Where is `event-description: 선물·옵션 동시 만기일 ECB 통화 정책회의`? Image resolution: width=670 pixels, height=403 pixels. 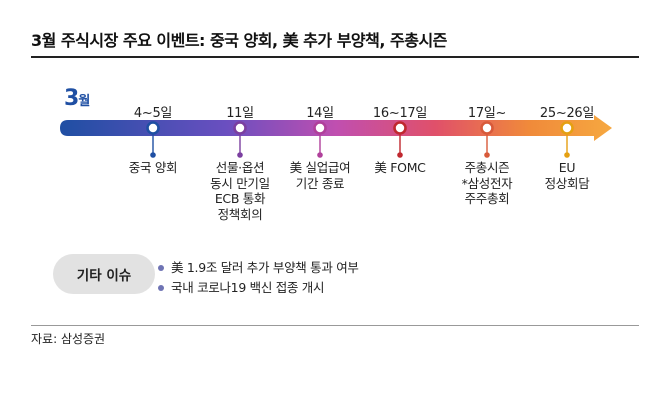 event-description: 선물·옵션 동시 만기일 ECB 통화 정책회의 is located at coordinates (240, 191).